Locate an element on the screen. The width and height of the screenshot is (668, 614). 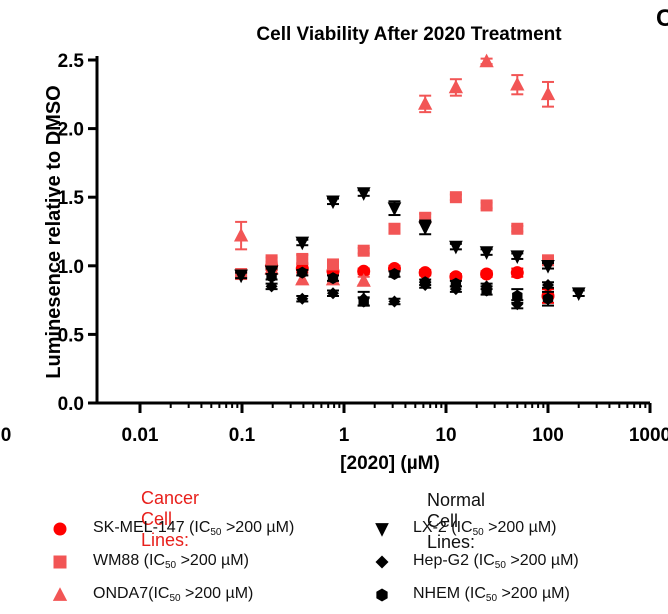
legend-marker-diamond is located at coordinates (382, 562).